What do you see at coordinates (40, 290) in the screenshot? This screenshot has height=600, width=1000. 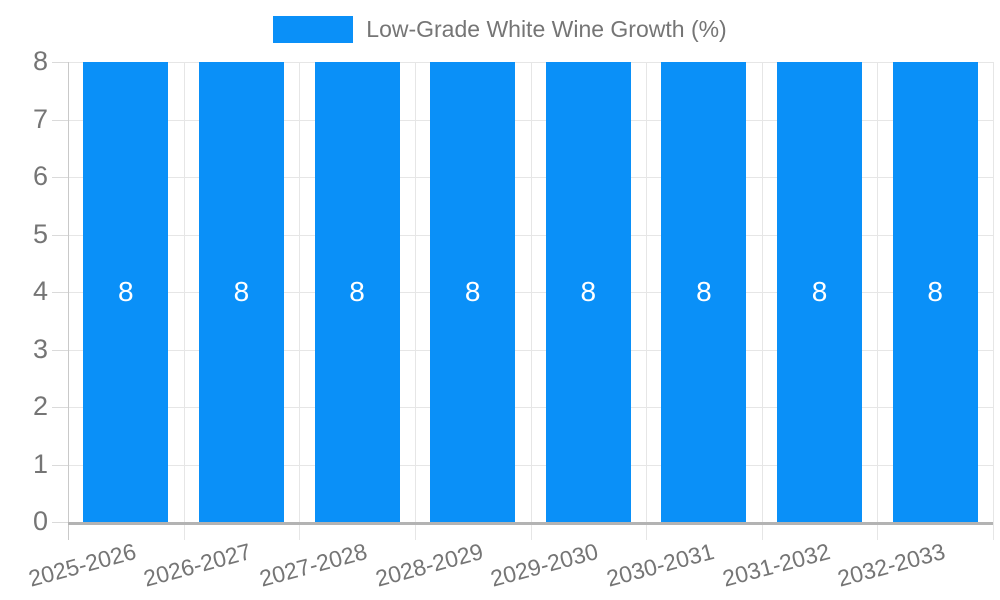 I see `y-tick-label: 4` at bounding box center [40, 290].